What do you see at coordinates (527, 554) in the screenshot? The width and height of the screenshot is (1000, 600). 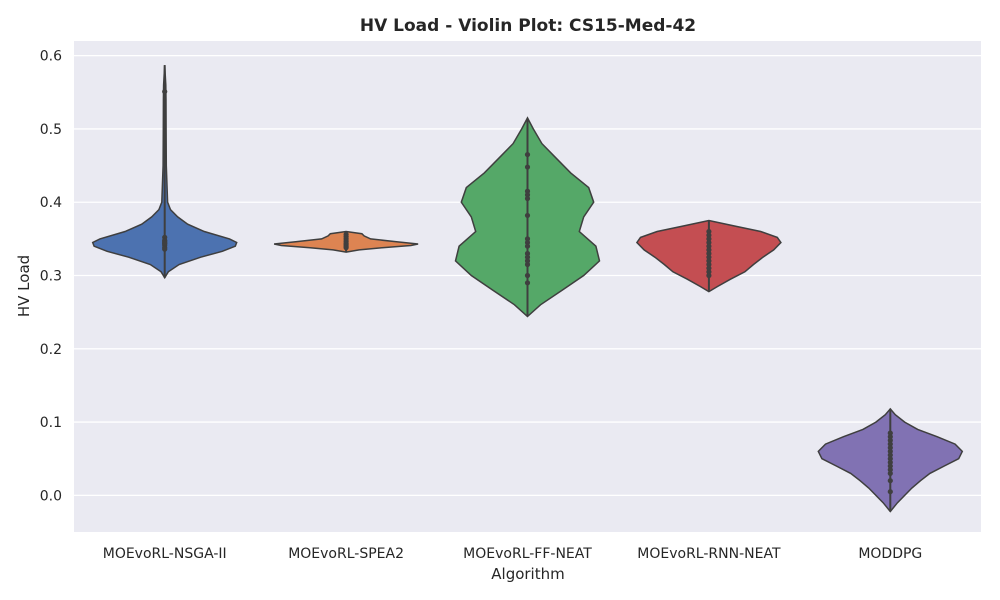 I see `x-tick-label: MOEvoRL-FF-NEAT` at bounding box center [527, 554].